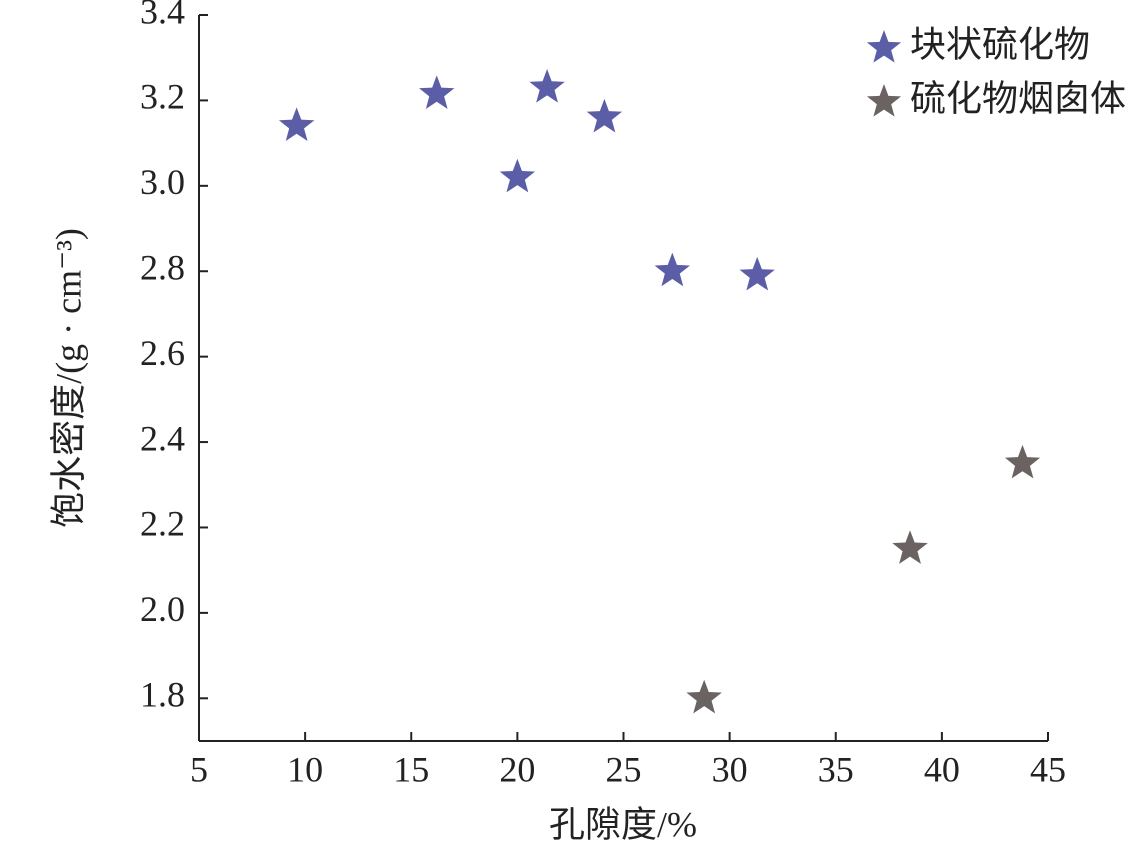  Describe the element at coordinates (162, 438) in the screenshot. I see `y-tick-label: 2.4` at that location.